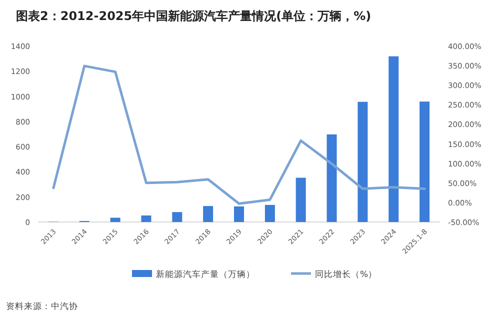  What do you see at coordinates (205, 274) in the screenshot?
I see `legend-label: 新能源汽车产量（万辆）` at bounding box center [205, 274].